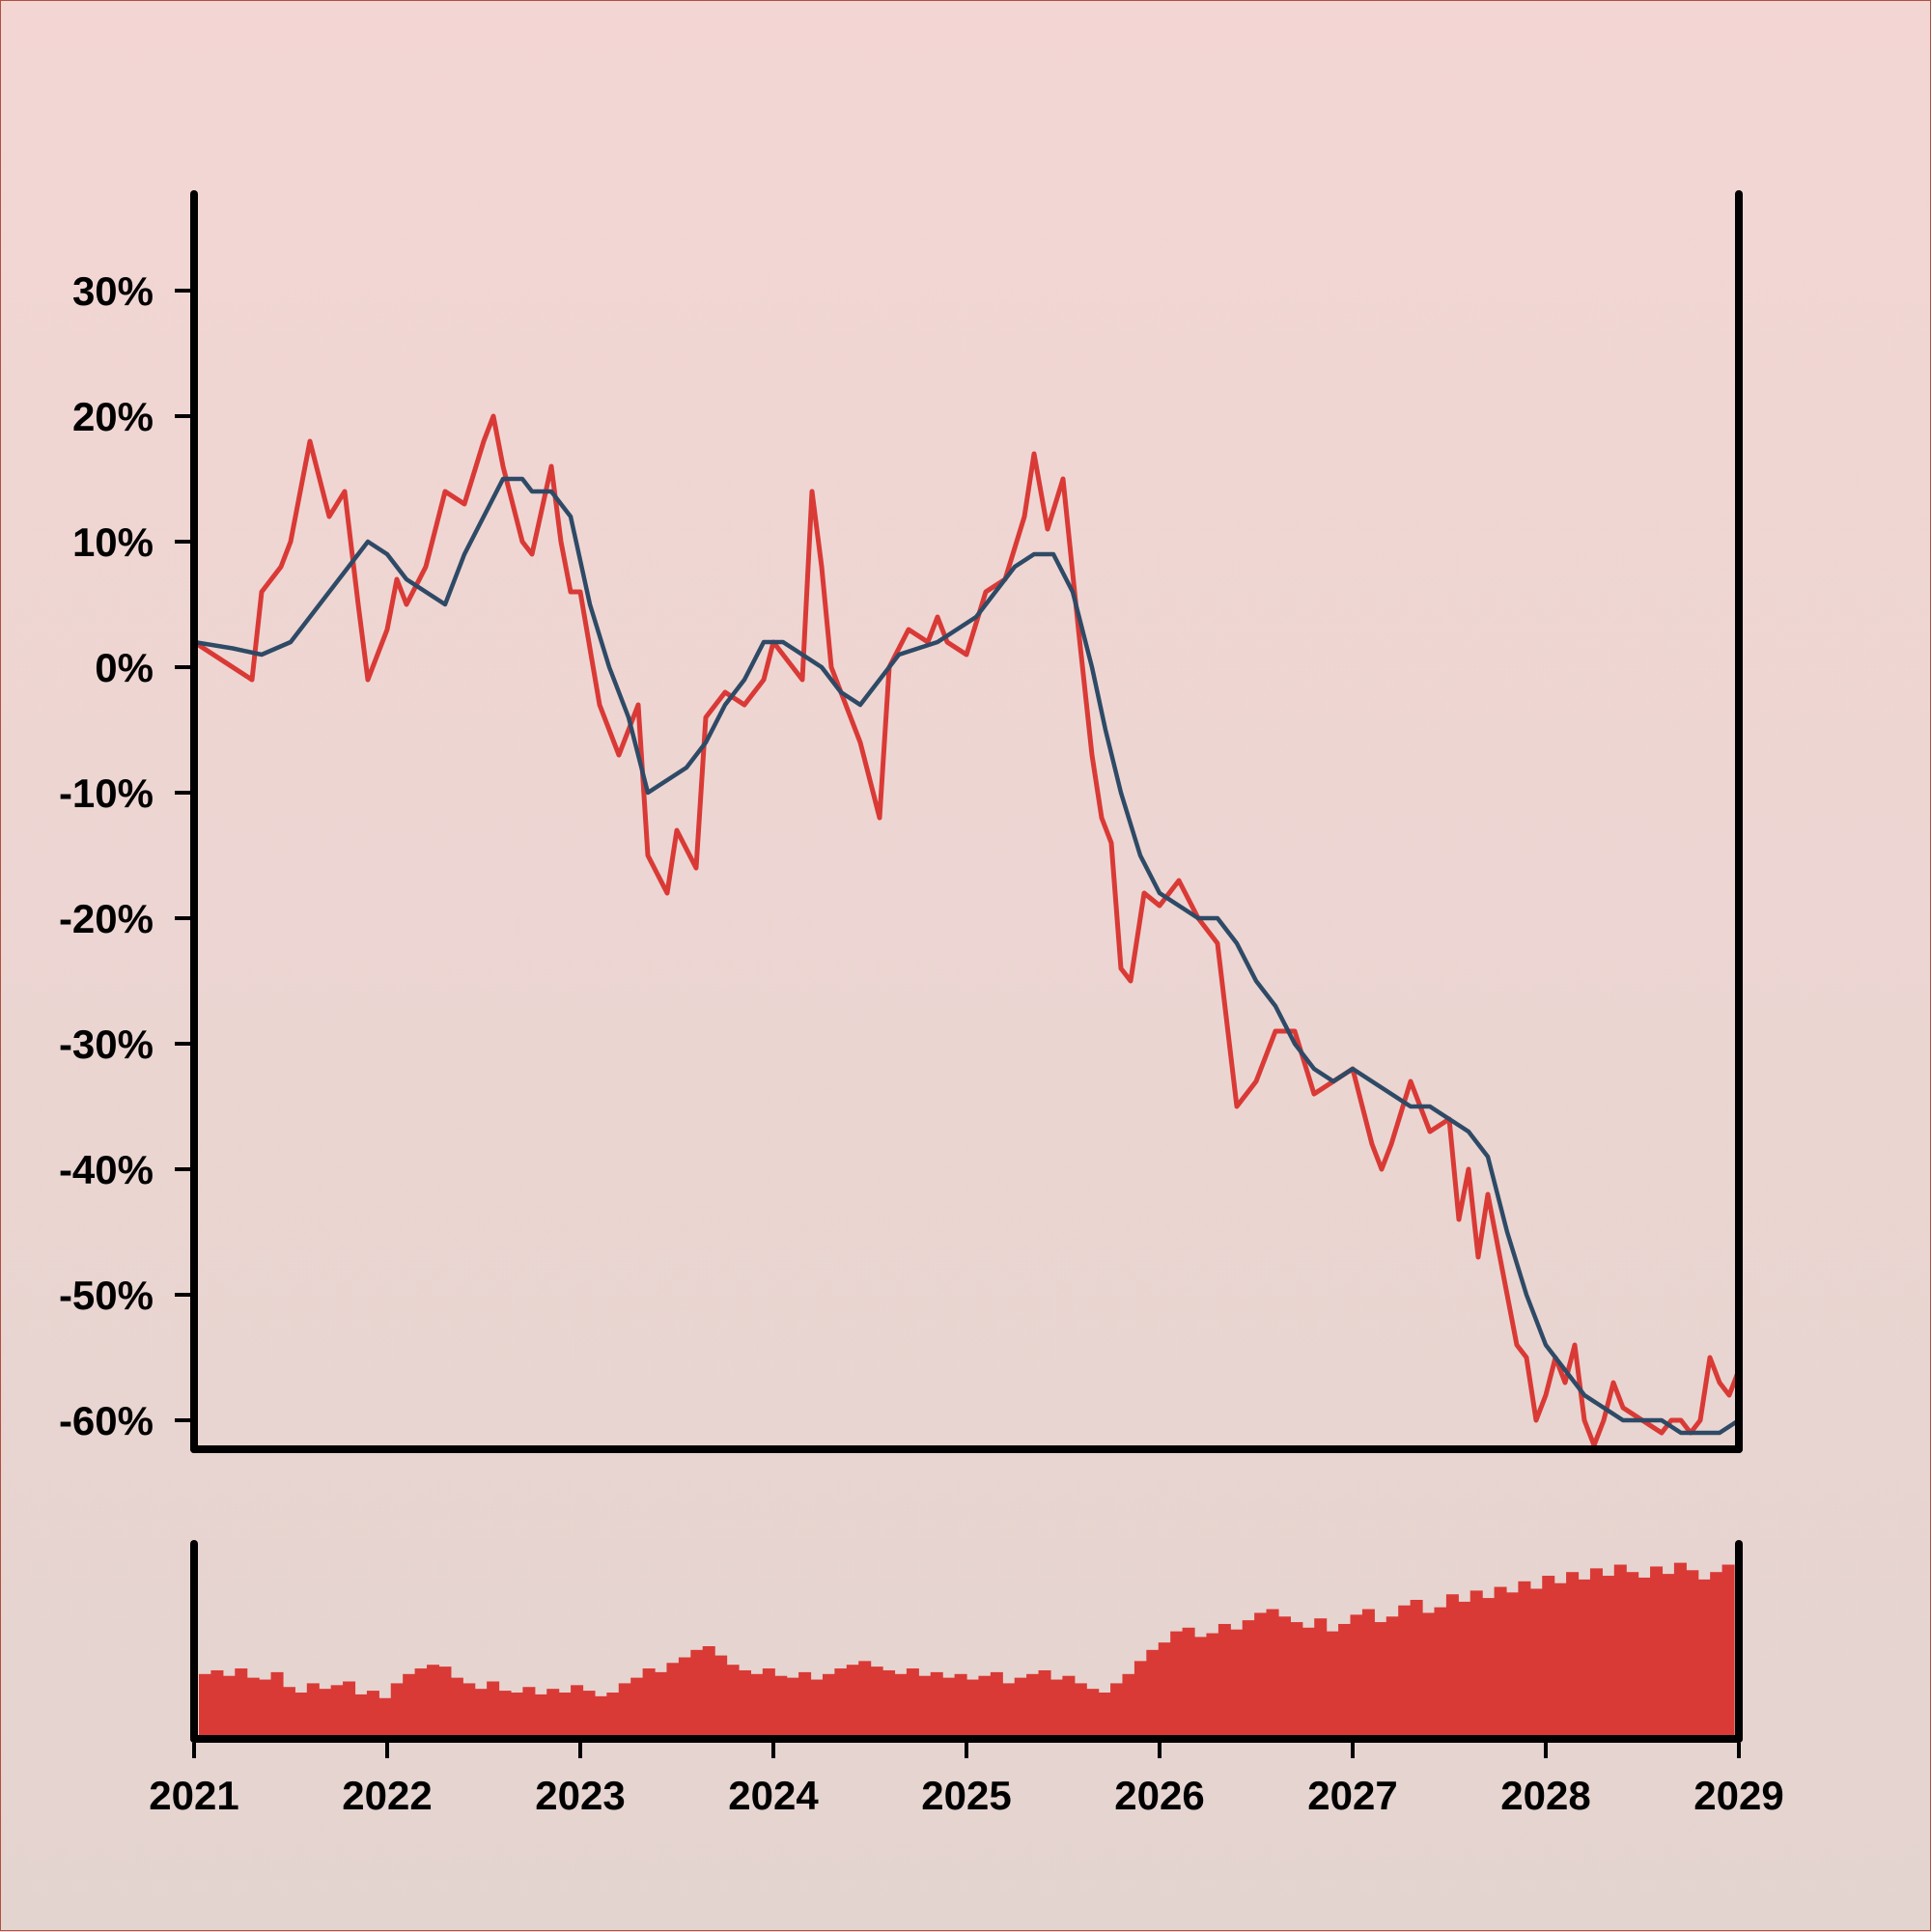 Image resolution: width=1931 pixels, height=1932 pixels. I want to click on x-tick-label: 2021, so click(193, 1796).